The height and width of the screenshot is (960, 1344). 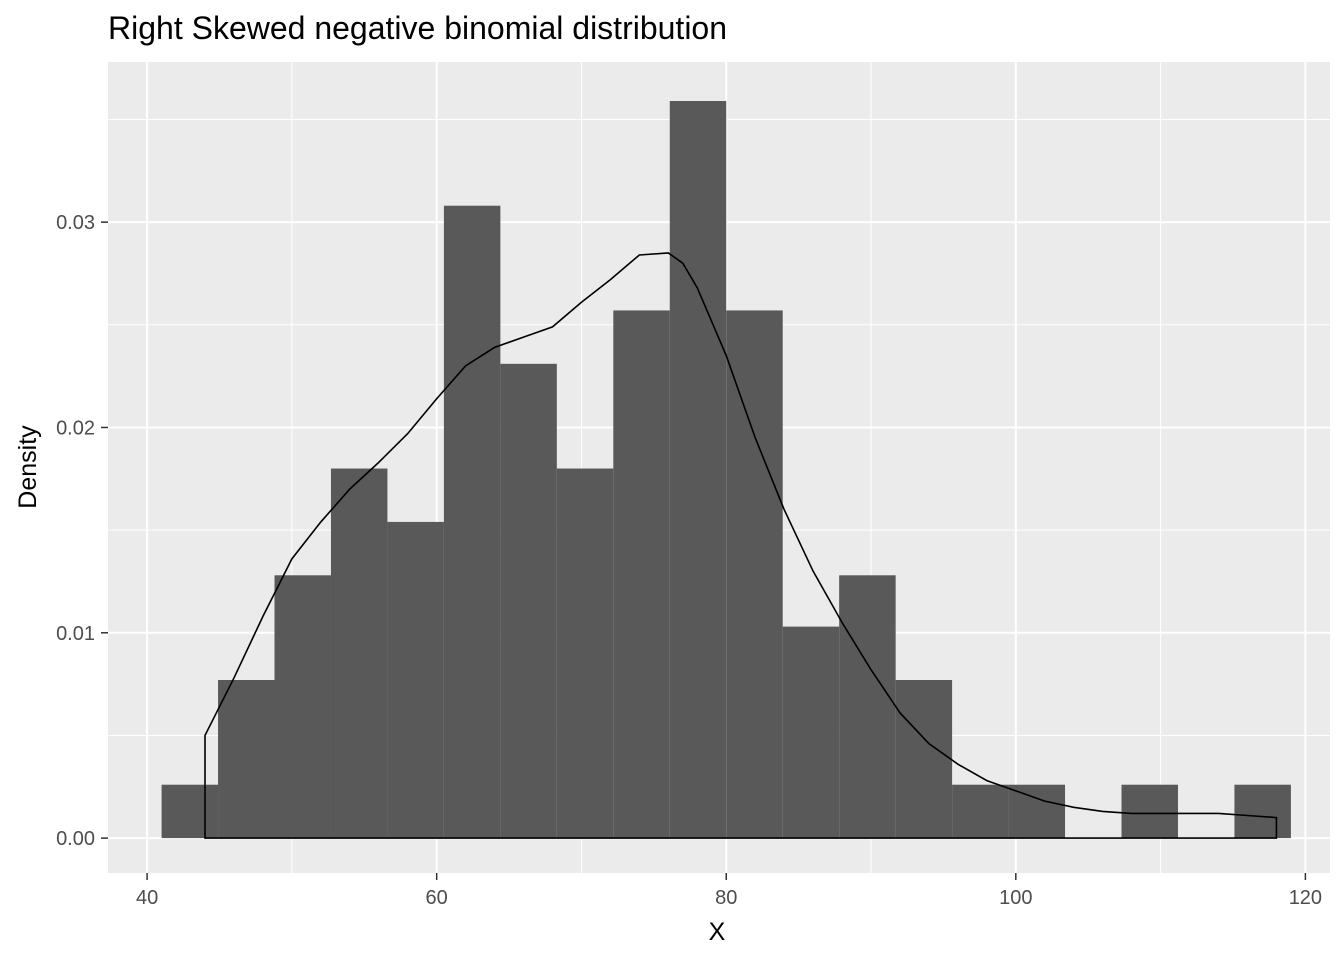 I want to click on x-axis: 40 60 80 100 120, so click(x=729, y=891).